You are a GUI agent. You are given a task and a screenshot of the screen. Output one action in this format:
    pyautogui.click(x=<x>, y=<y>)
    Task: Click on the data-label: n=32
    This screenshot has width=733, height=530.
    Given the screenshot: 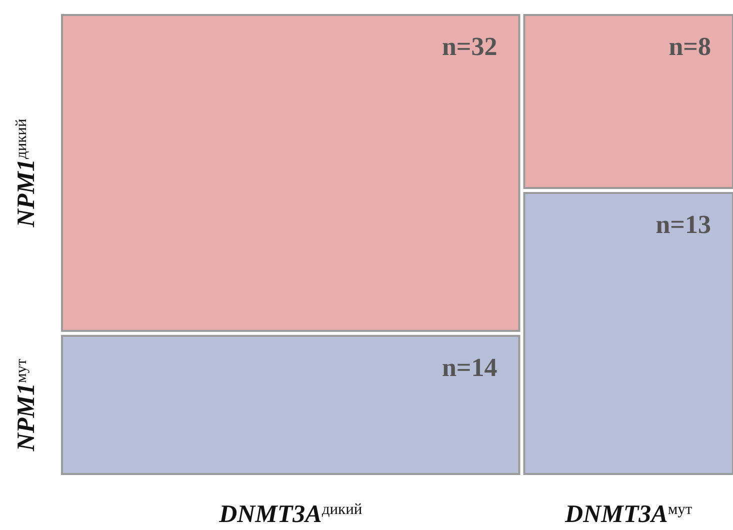 What is the action you would take?
    pyautogui.click(x=470, y=46)
    